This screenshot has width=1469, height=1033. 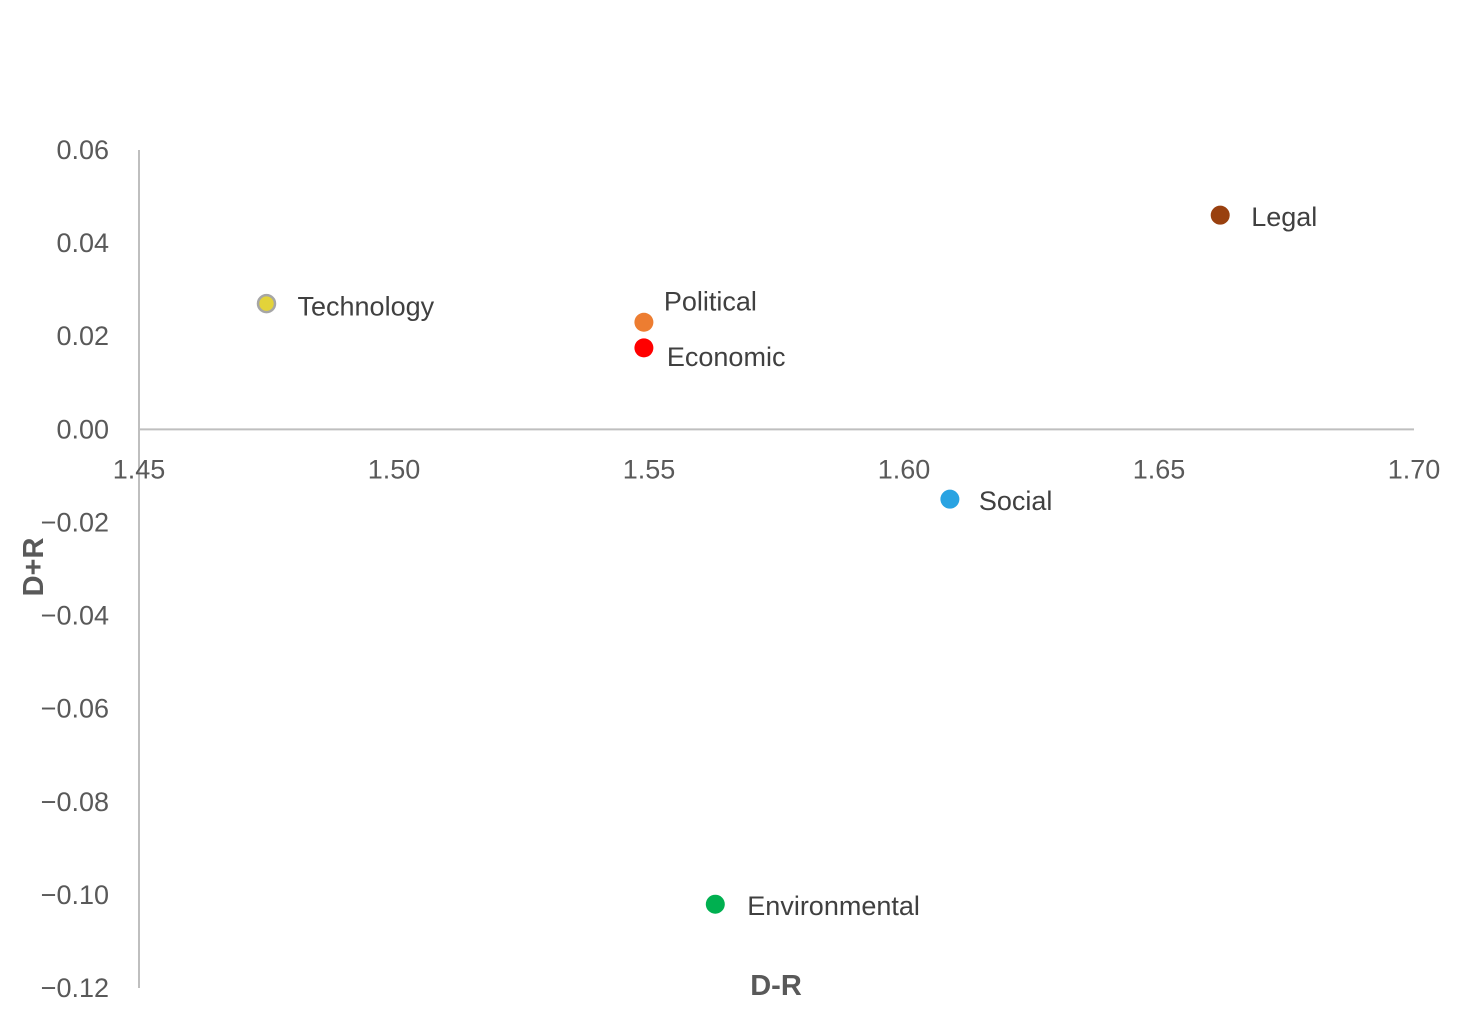 I want to click on y-tick-label: 0.06, so click(x=82, y=150).